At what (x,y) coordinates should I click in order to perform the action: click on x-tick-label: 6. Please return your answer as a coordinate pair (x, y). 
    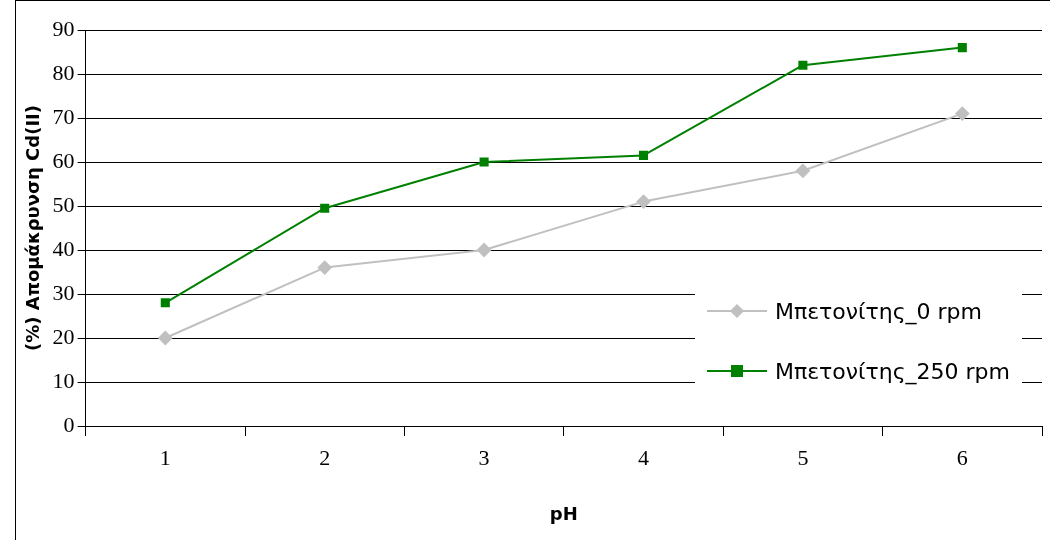
    Looking at the image, I should click on (962, 457).